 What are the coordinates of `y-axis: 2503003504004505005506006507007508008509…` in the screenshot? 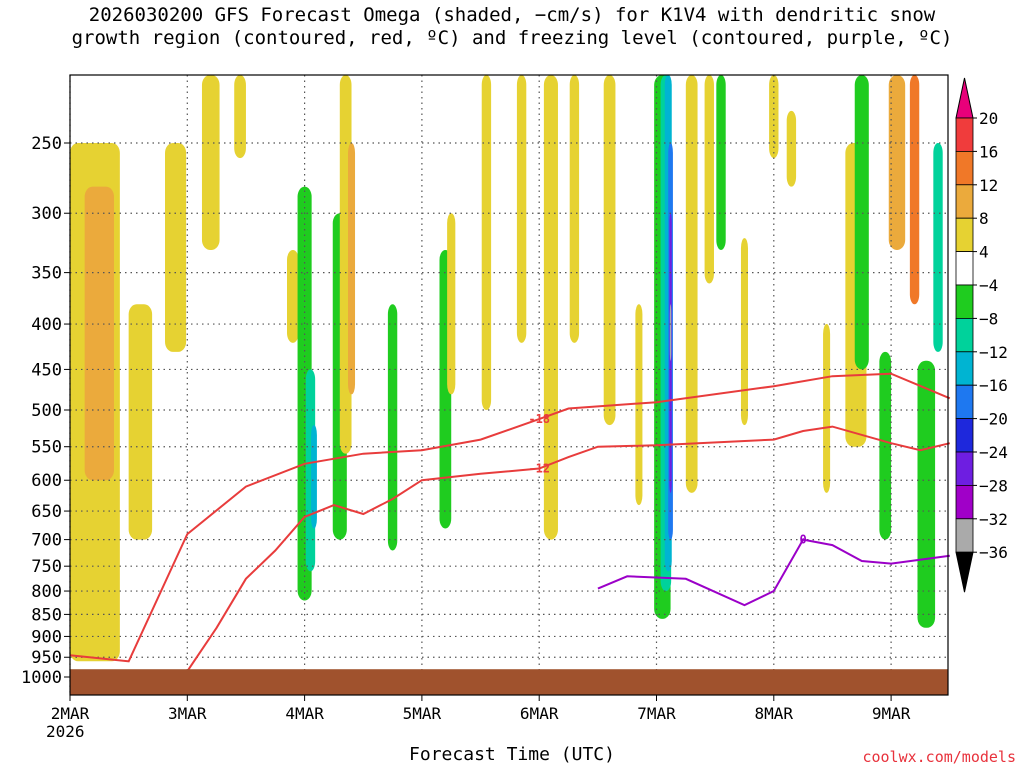 It's located at (45, 411).